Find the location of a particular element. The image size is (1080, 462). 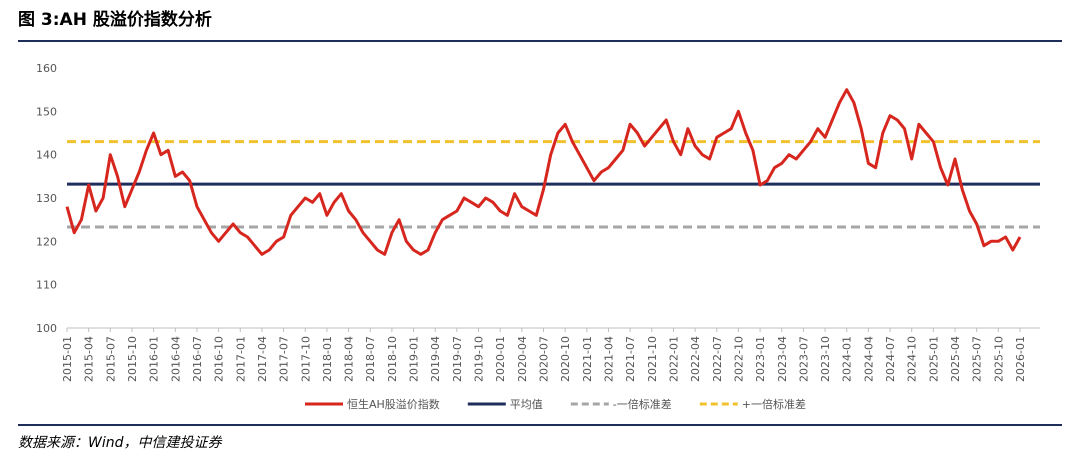

y-tick-label: 130 is located at coordinates (46, 198).